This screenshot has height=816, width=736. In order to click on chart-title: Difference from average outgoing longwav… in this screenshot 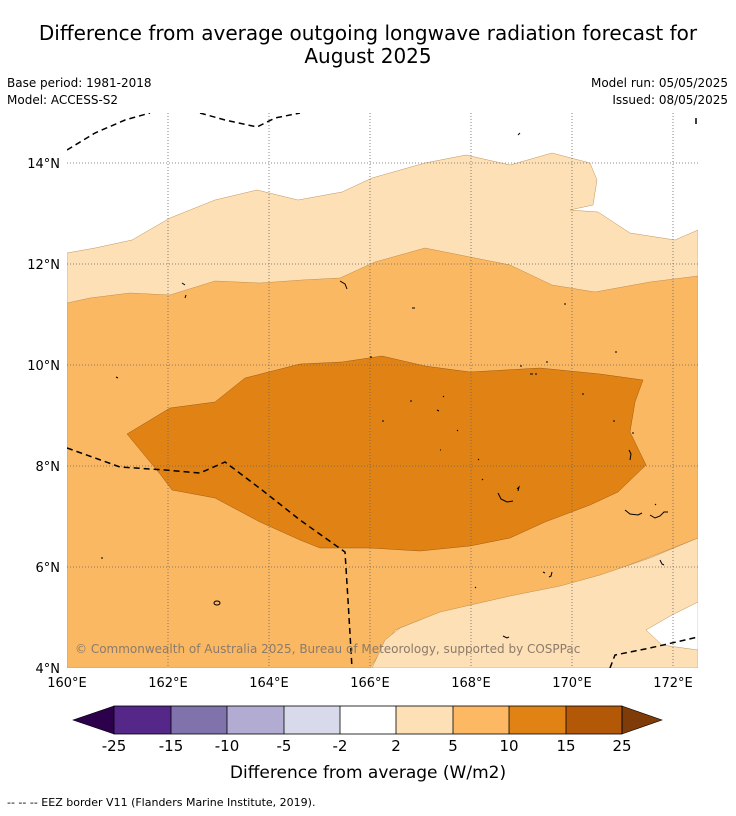, I will do `click(368, 45)`.